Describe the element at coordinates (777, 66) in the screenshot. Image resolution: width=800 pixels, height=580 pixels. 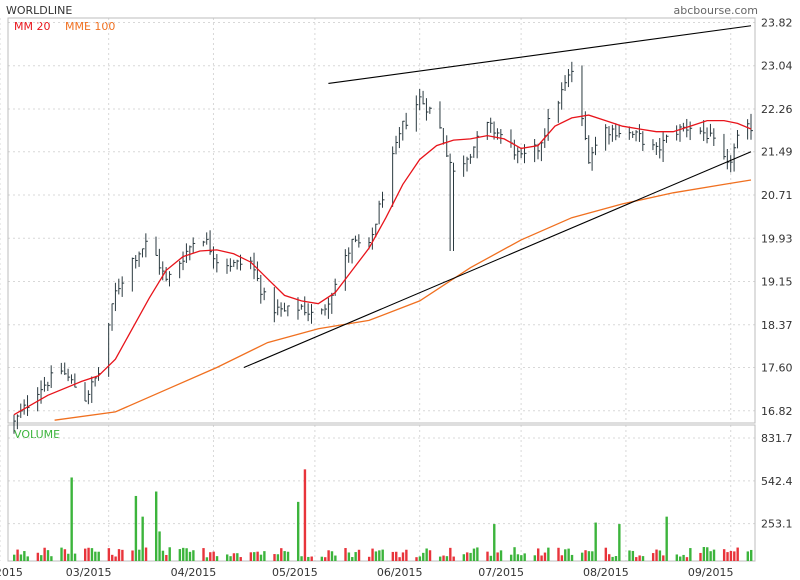
I see `price-tick-label: 23.04` at that location.